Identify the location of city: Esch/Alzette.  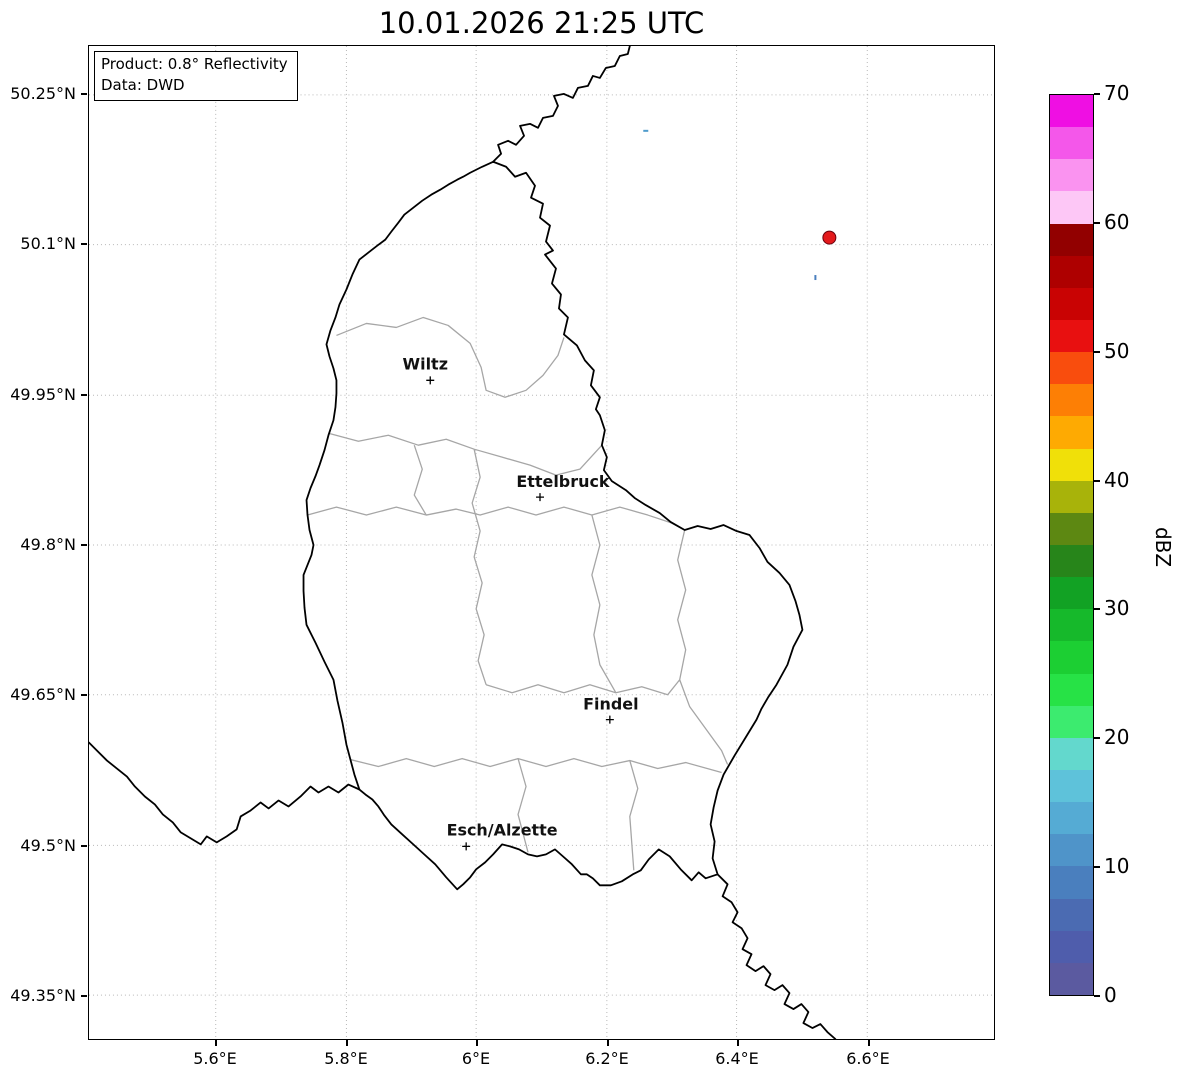
(502, 835).